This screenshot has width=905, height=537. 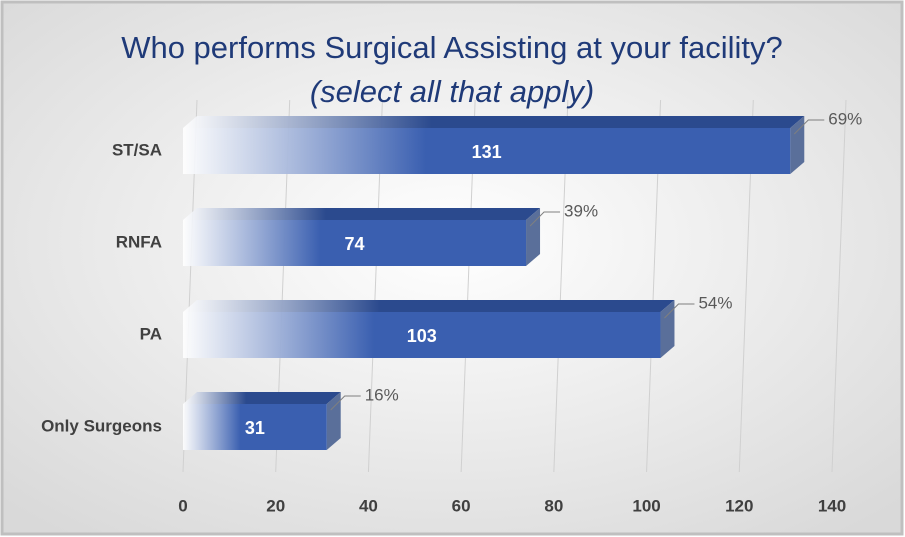 I want to click on y-tick-label: RNFA, so click(x=139, y=241).